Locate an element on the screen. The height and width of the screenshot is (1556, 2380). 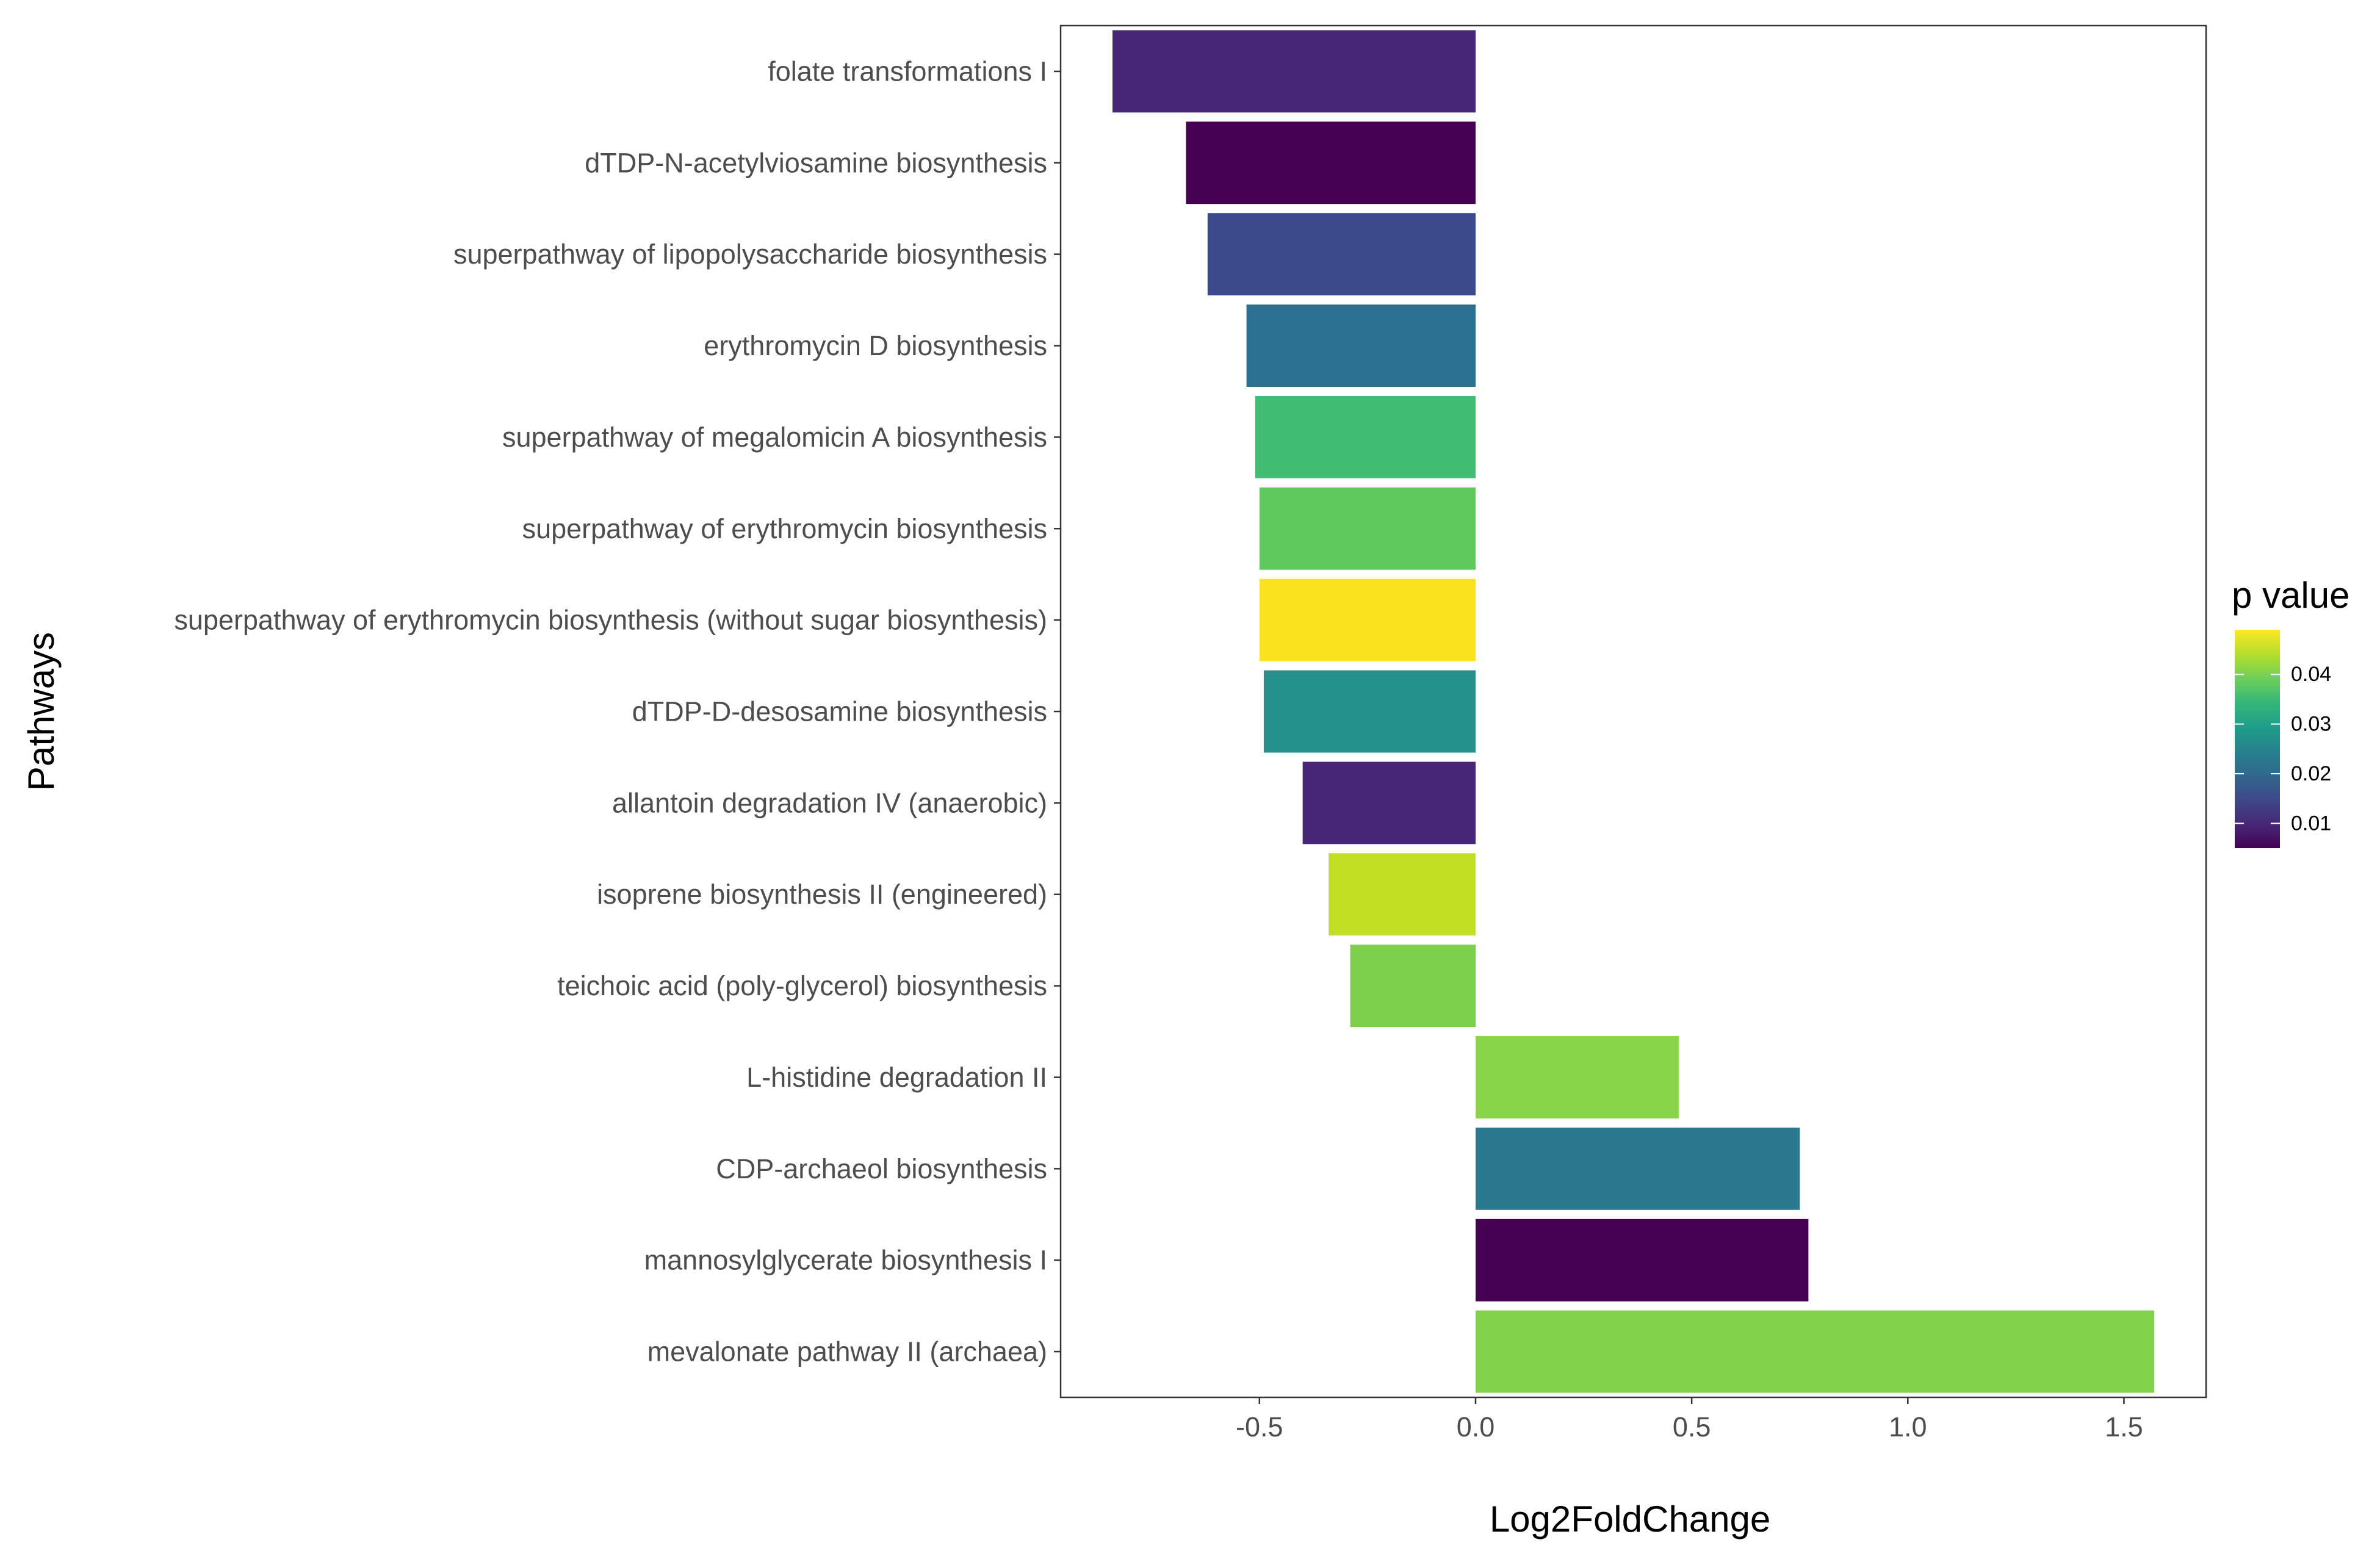
y-tick-label: erythromycin D biosynthesis is located at coordinates (875, 345).